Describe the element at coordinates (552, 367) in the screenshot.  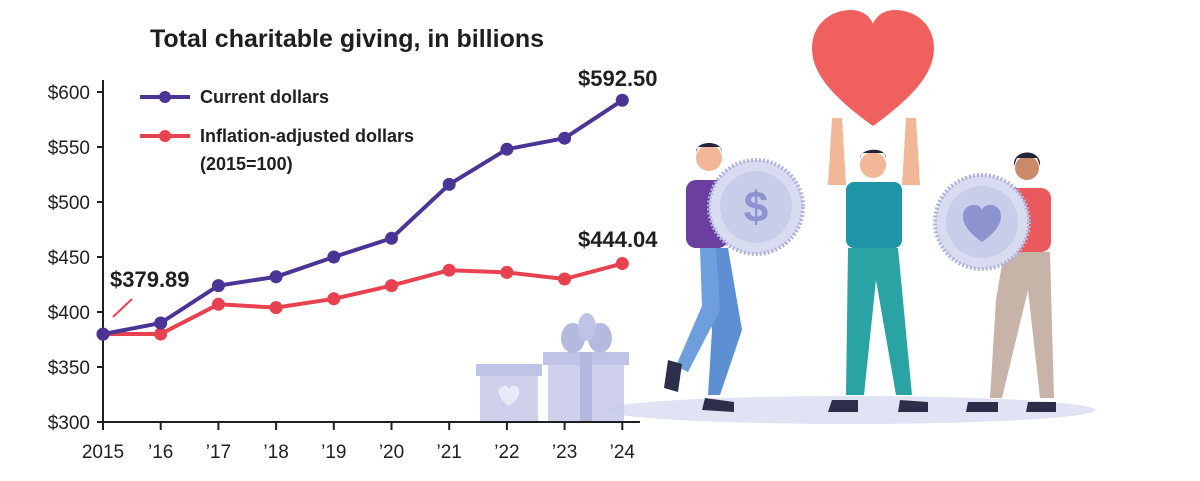
I see `gift-box-icon` at that location.